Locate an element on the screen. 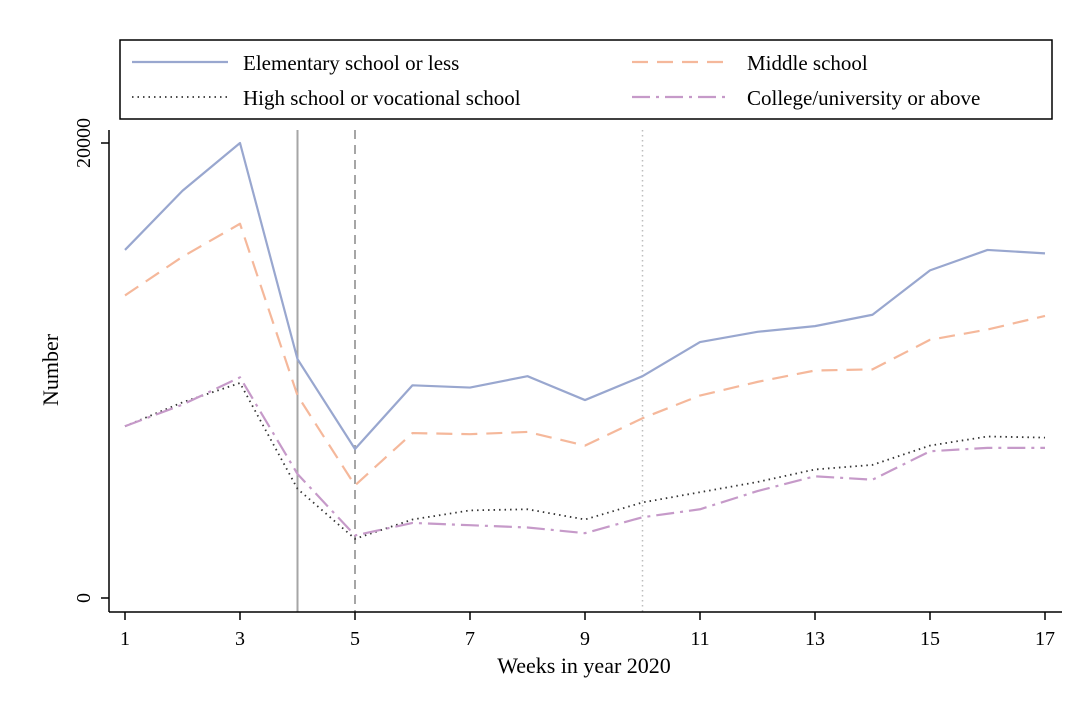 This screenshot has height=707, width=1075. legend-label-college: College/university or above is located at coordinates (863, 98).